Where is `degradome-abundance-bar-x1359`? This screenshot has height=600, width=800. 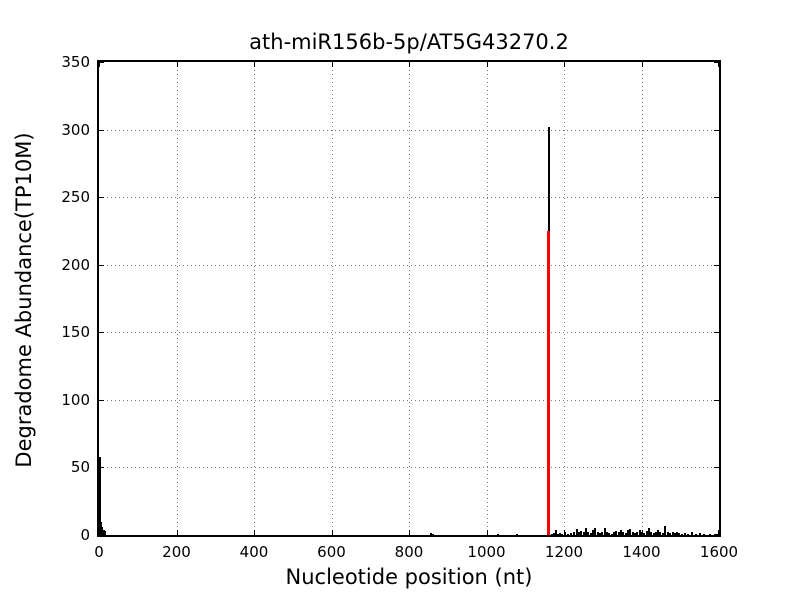
degradome-abundance-bar-x1359 is located at coordinates (625, 533).